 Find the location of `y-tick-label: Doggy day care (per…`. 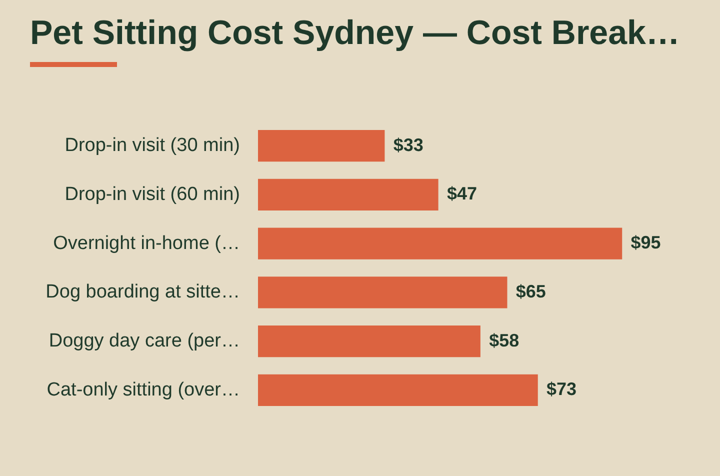

y-tick-label: Doggy day care (per… is located at coordinates (144, 341).